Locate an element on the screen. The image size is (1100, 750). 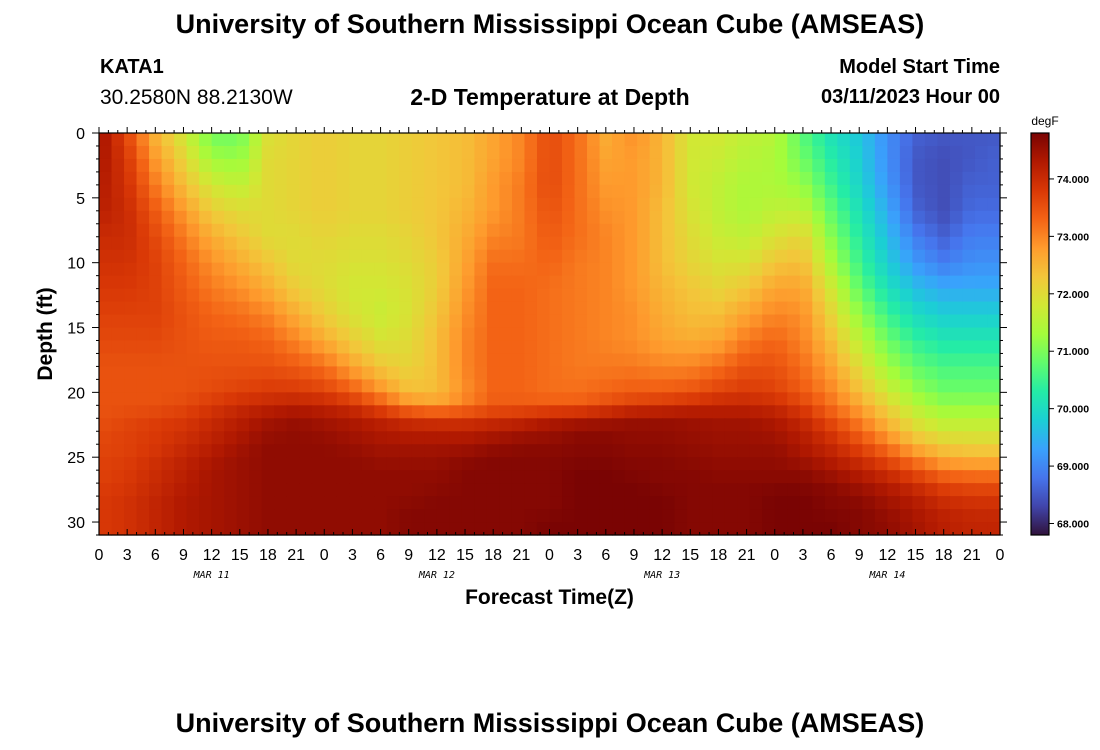
day-label: MAR 14 is located at coordinates (886, 575).